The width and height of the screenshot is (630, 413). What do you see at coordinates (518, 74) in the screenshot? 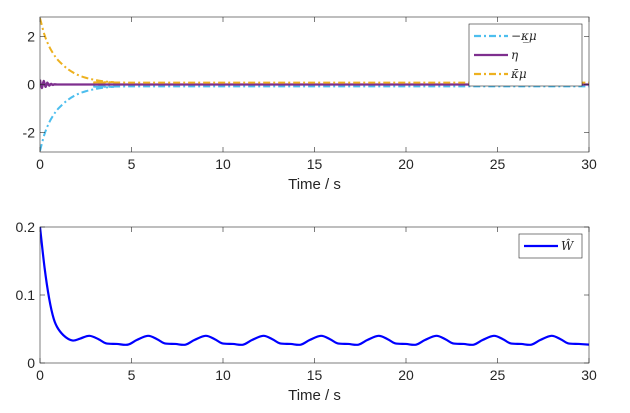
I see `legend-label: κ̄μ` at bounding box center [518, 74].